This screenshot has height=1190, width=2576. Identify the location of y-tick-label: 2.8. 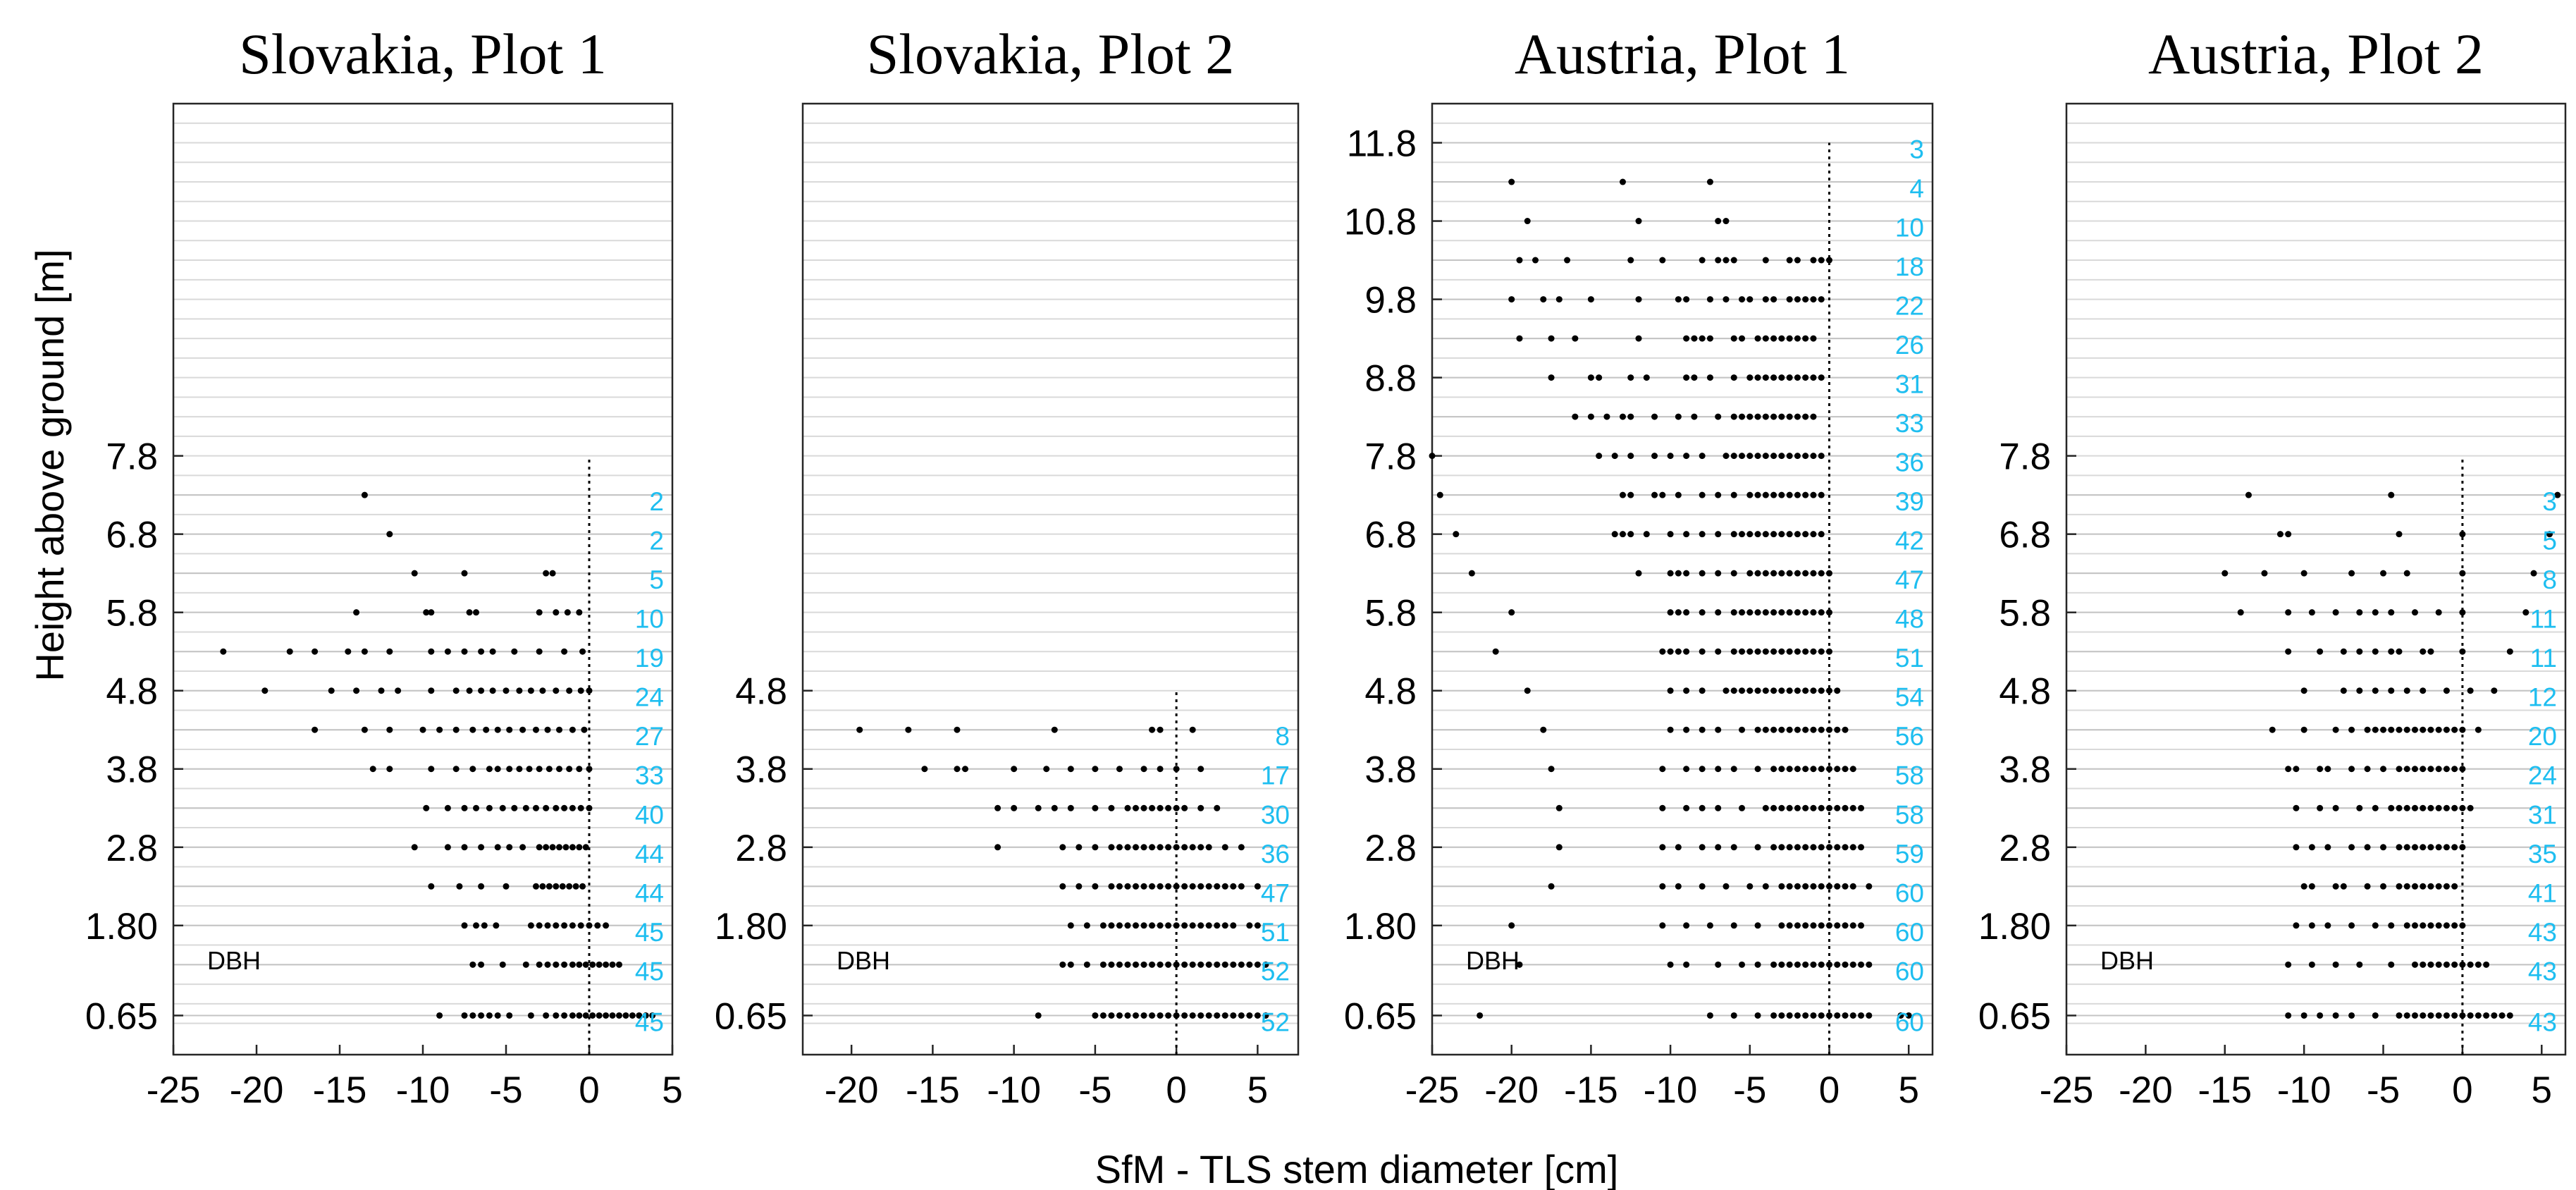
(132, 849).